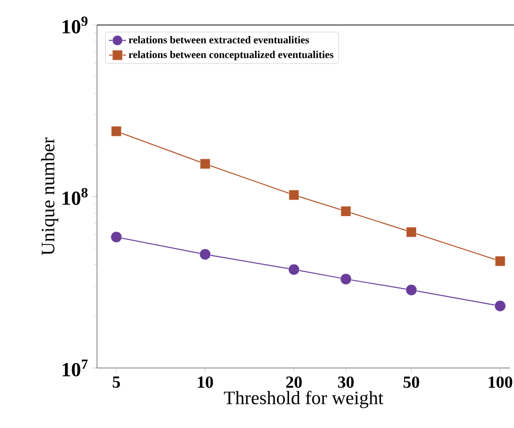  Describe the element at coordinates (346, 382) in the screenshot. I see `x-tick-label: 30` at that location.